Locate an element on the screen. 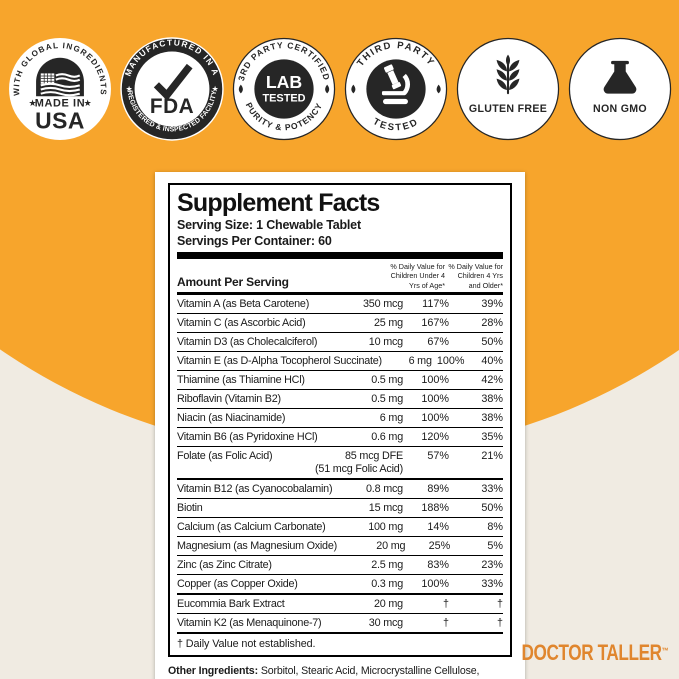 This screenshot has height=679, width=679. table-row: Zinc (as Zinc Citrate) 2.5 mg 83% 23% is located at coordinates (340, 564).